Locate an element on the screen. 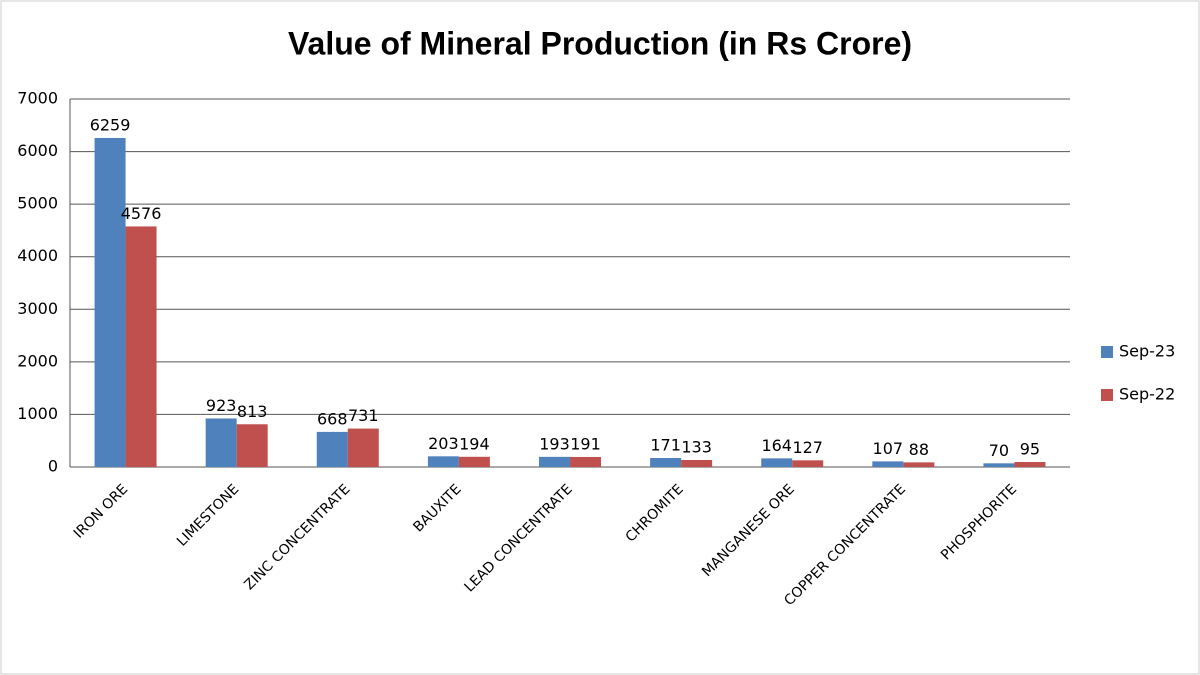 The image size is (1200, 675). data-label: 95 is located at coordinates (1030, 449).